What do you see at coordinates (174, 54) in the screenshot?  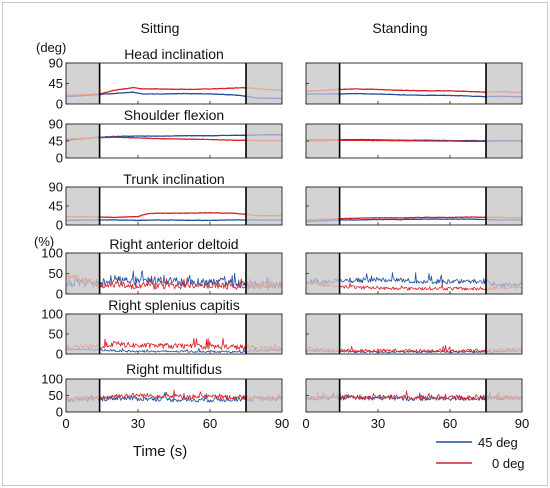 I see `panel-title: Head inclination` at bounding box center [174, 54].